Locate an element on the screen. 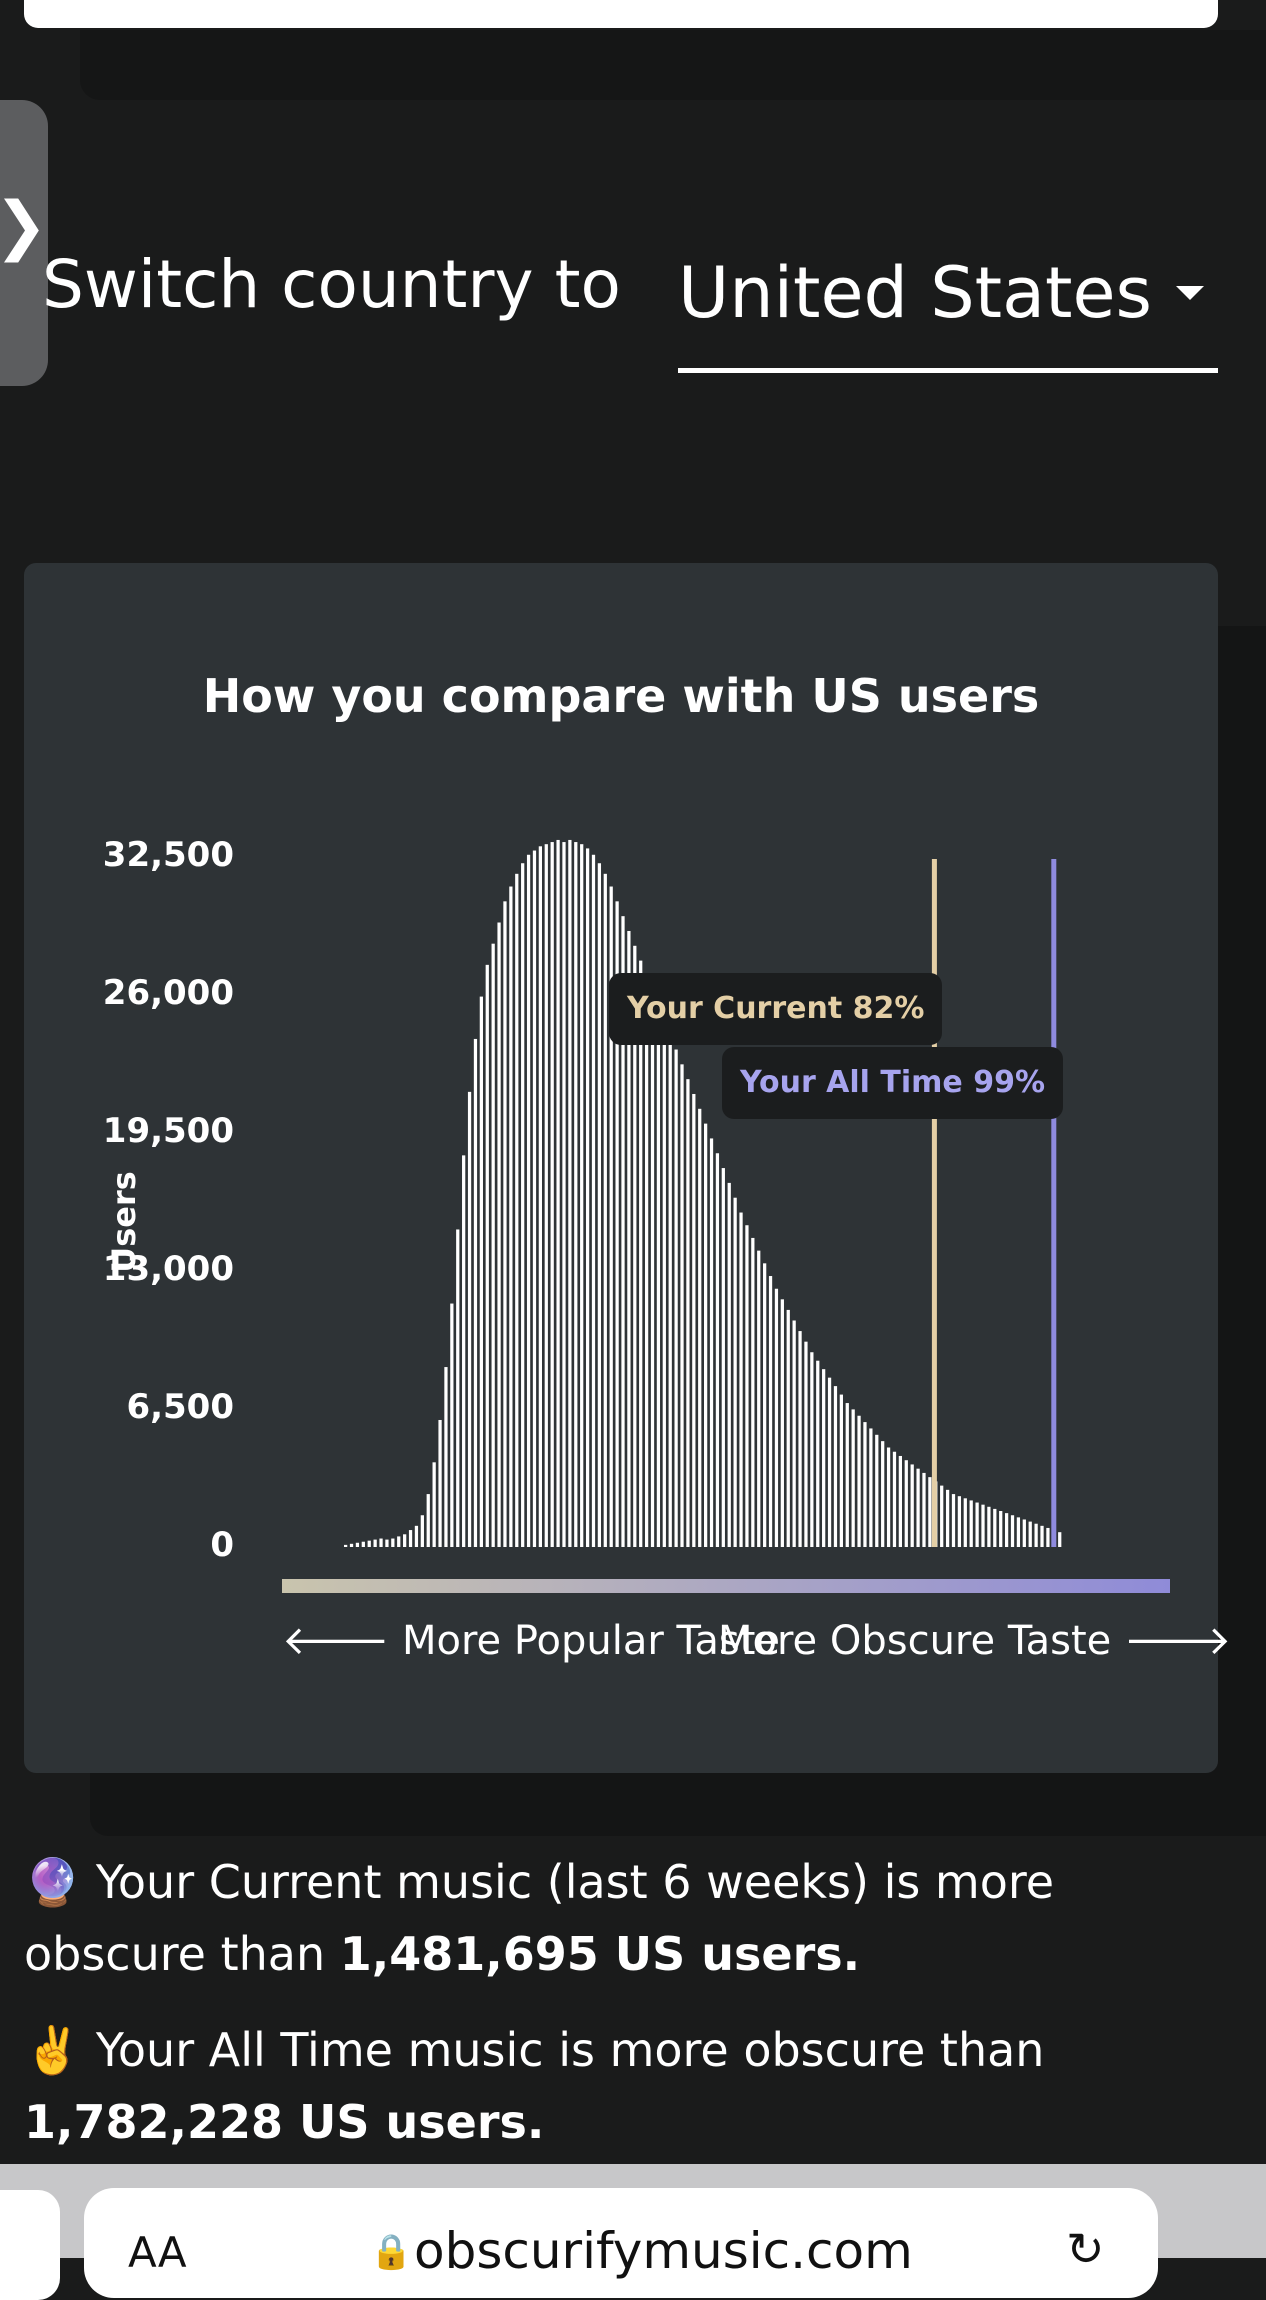  top-card is located at coordinates (621, 14).